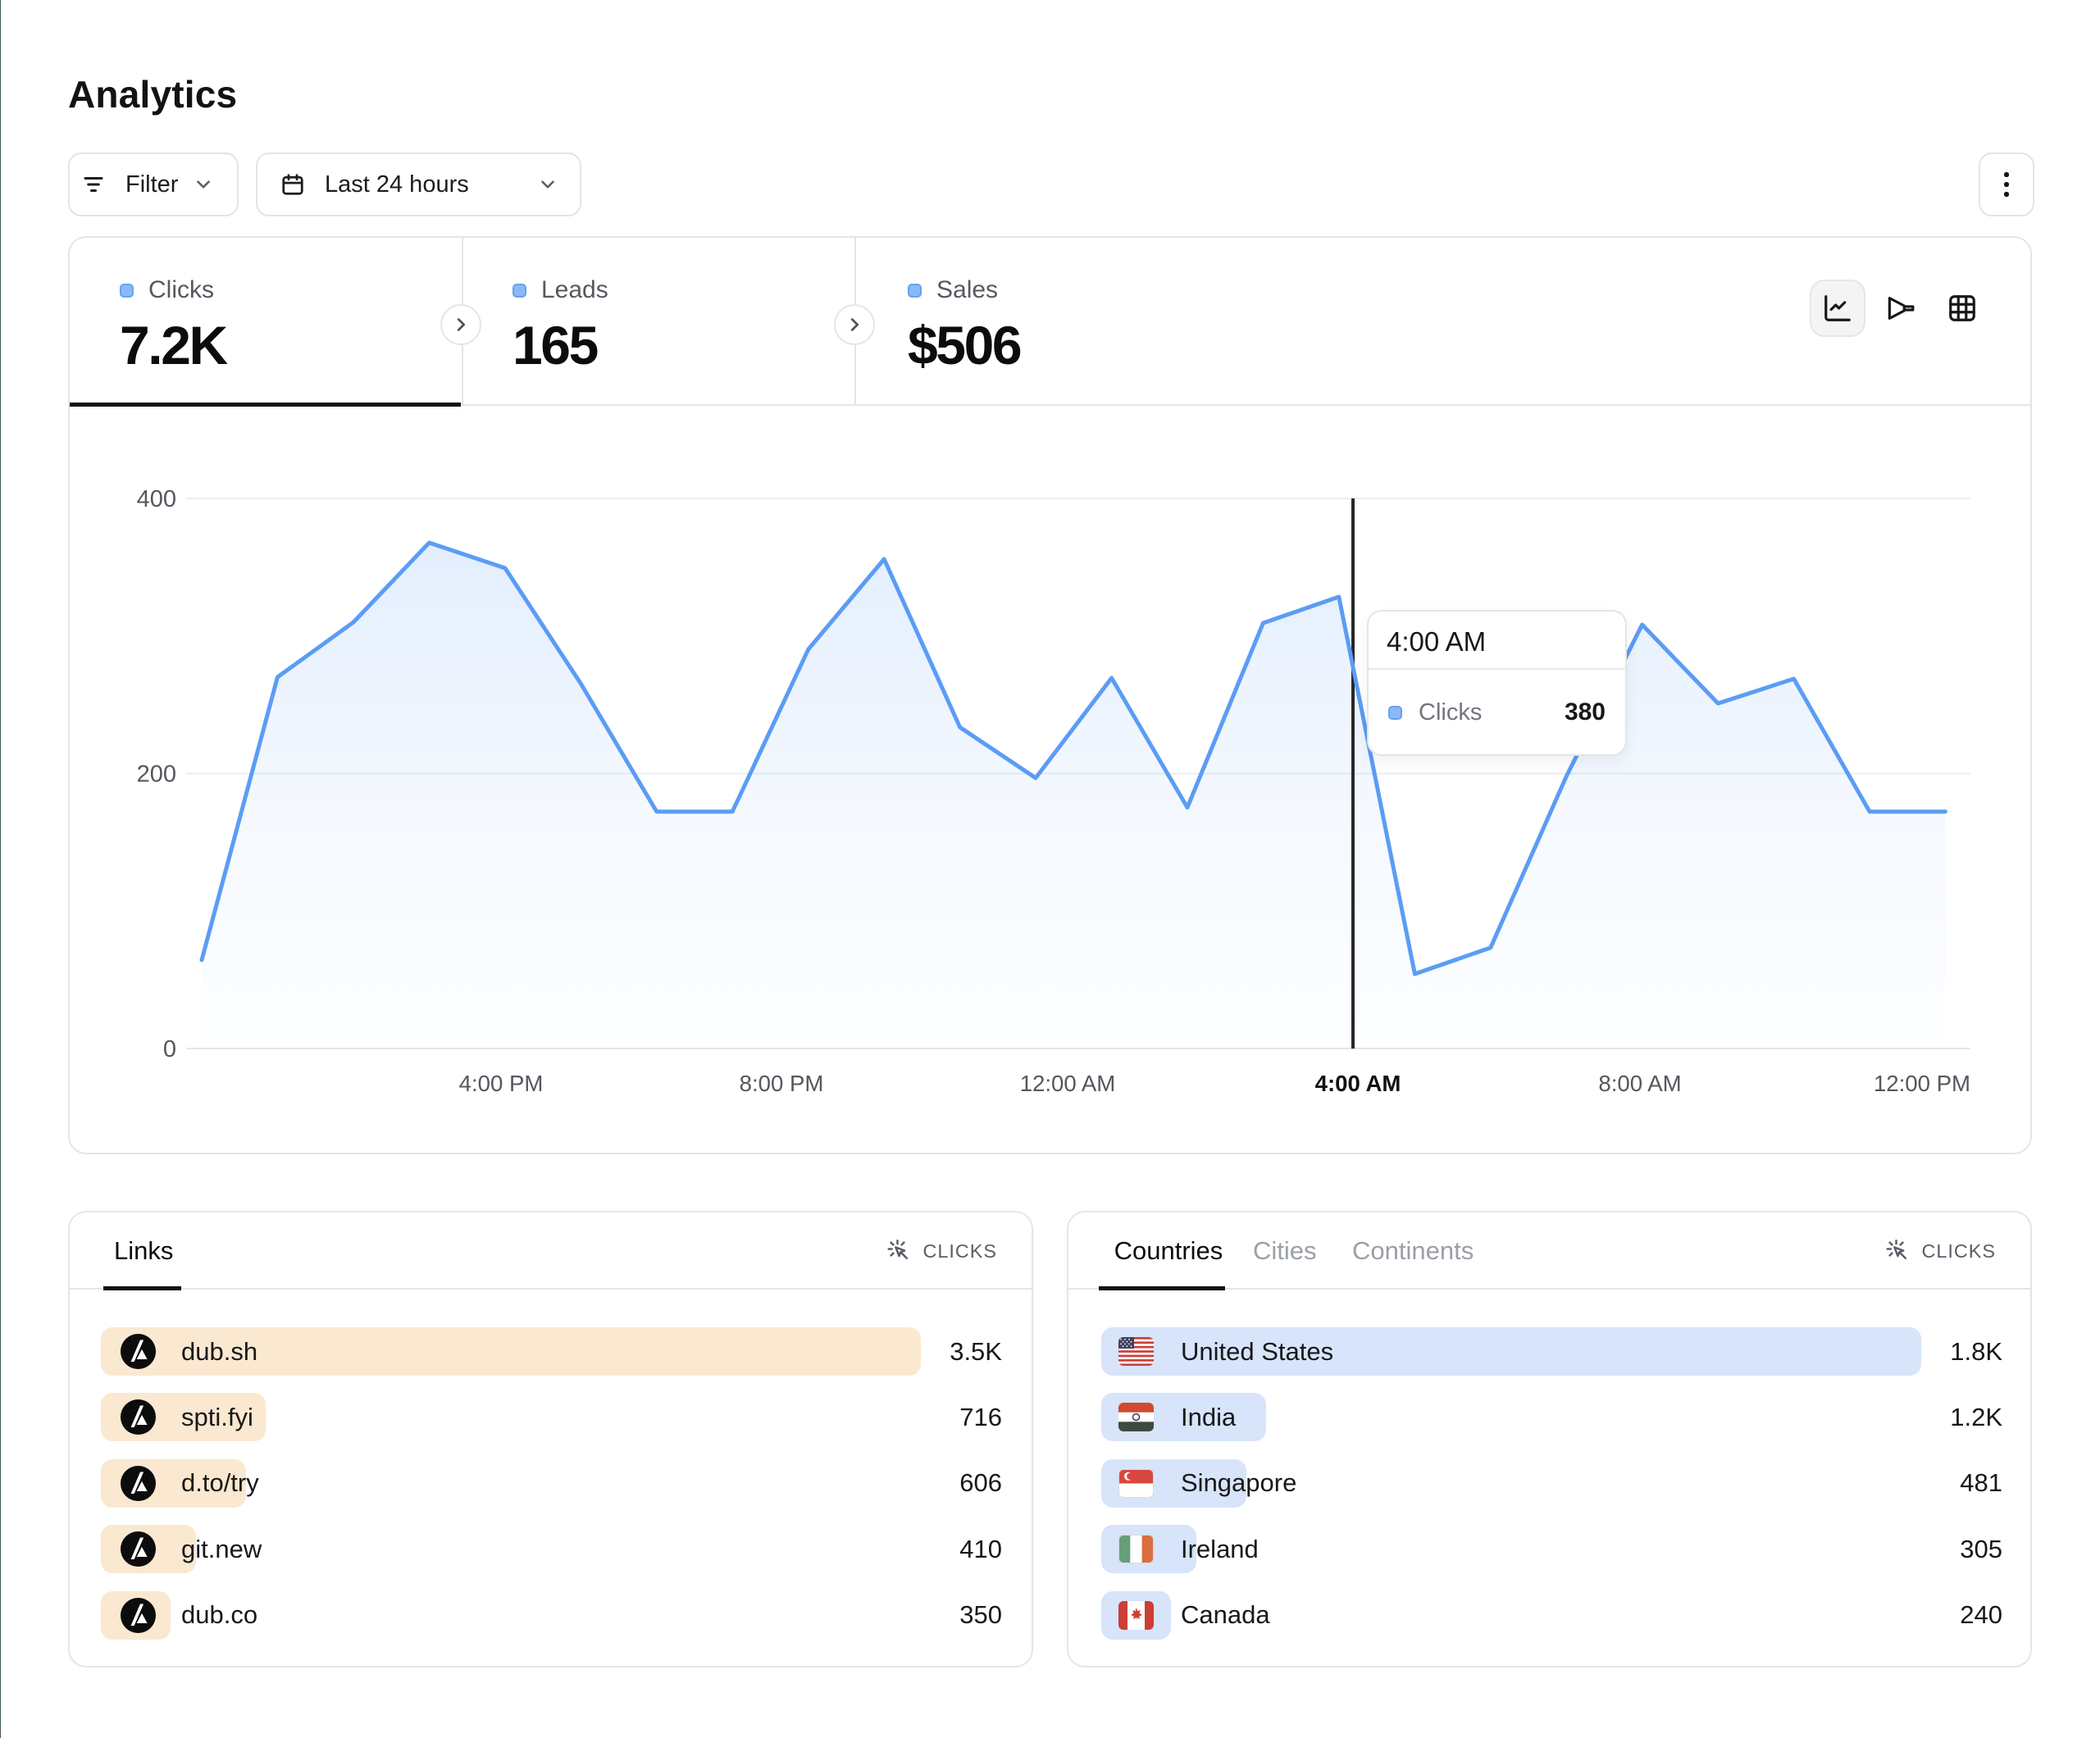 This screenshot has height=1738, width=2100. What do you see at coordinates (501, 1083) in the screenshot?
I see `svg-text: 4:00 PM` at bounding box center [501, 1083].